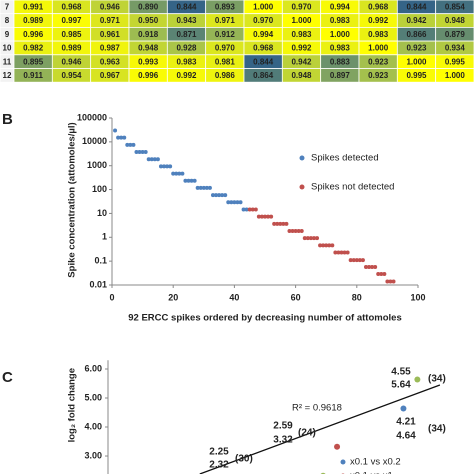 Image resolution: width=474 pixels, height=474 pixels. Describe the element at coordinates (340, 34) in the screenshot. I see `cell-label: 1.000` at that location.